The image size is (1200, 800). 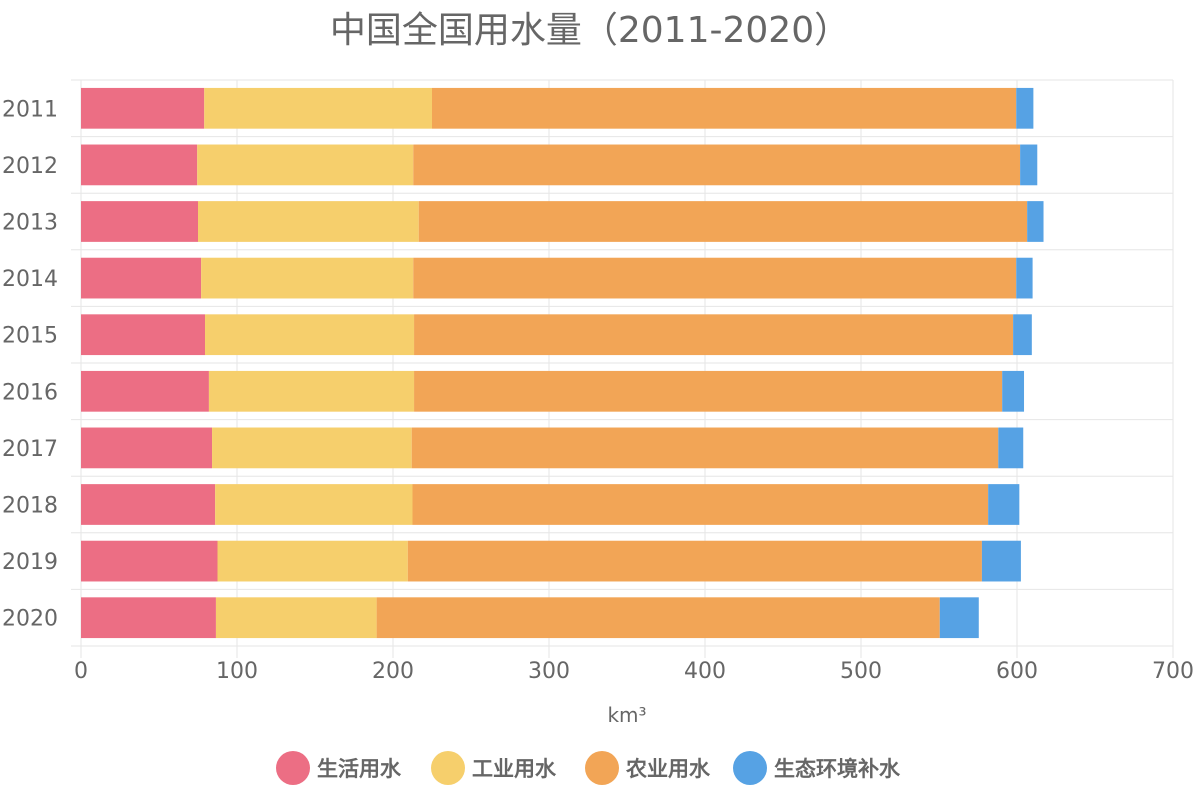 I want to click on legend-label: 生态环境补水, so click(x=837, y=769).